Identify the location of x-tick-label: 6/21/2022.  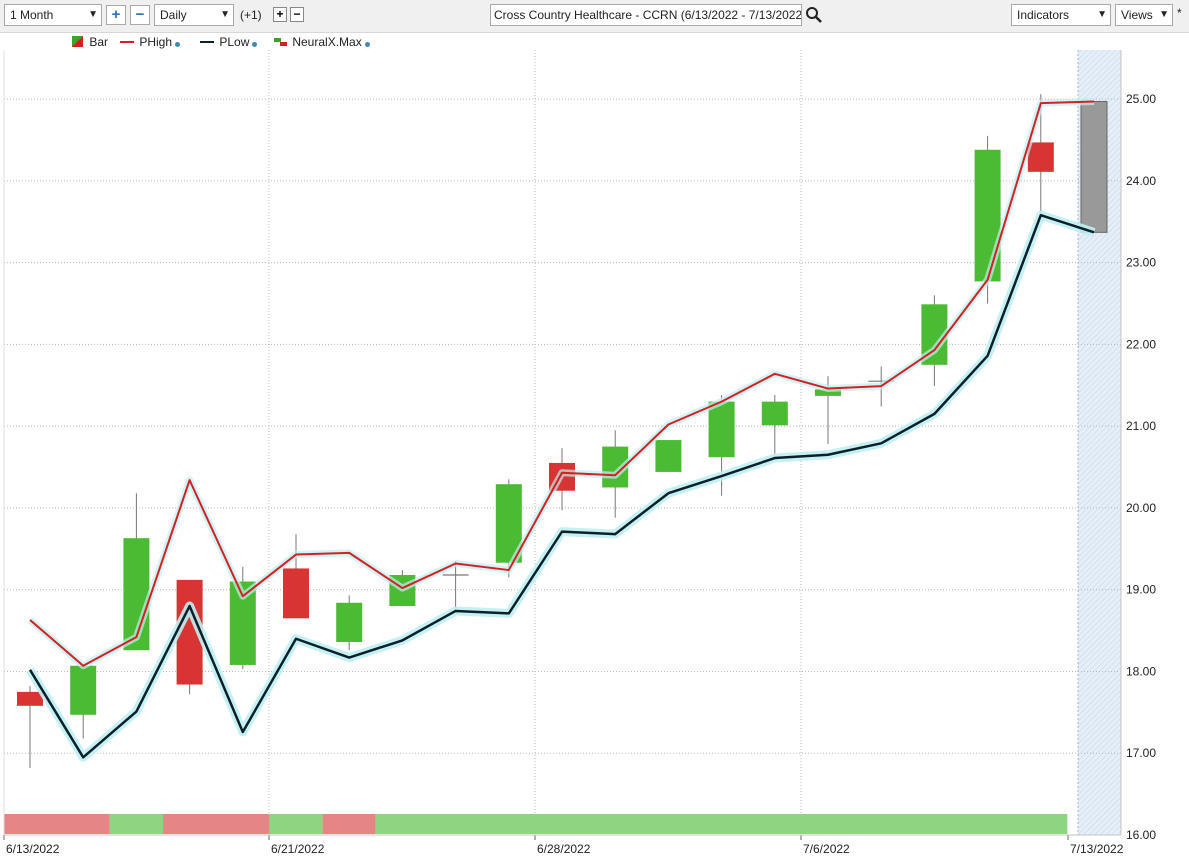
(298, 849).